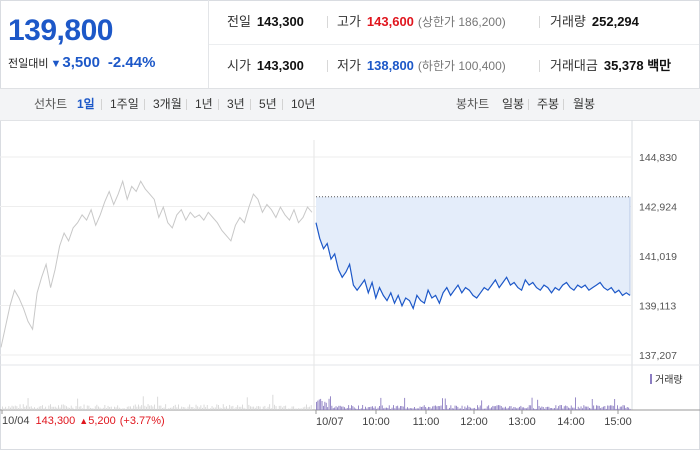 The image size is (700, 450). I want to click on chart-toolbar: 선차트 1일 1주일 3개월 1년 3년 5년 10년 봉차트 일봉 주봉 월봉, so click(350, 104).